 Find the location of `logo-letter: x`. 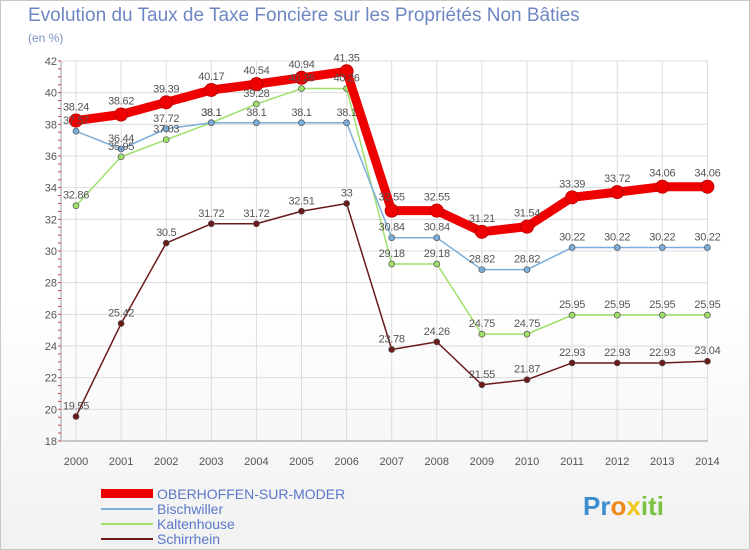

logo-letter: x is located at coordinates (633, 506).